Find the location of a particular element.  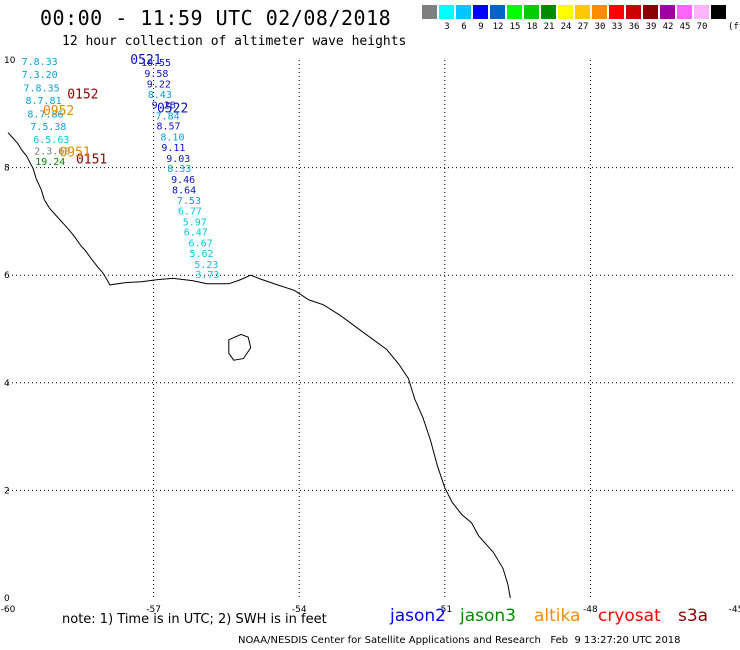

satellite-s3a: s3a is located at coordinates (693, 616).